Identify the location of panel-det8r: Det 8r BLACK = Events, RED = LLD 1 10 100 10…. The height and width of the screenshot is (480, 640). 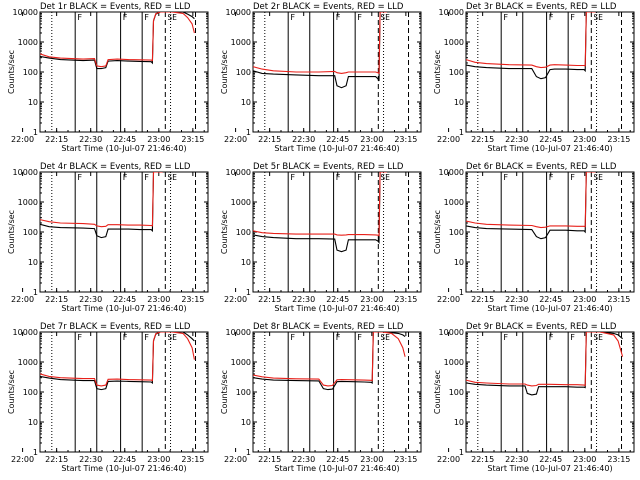
(321, 397).